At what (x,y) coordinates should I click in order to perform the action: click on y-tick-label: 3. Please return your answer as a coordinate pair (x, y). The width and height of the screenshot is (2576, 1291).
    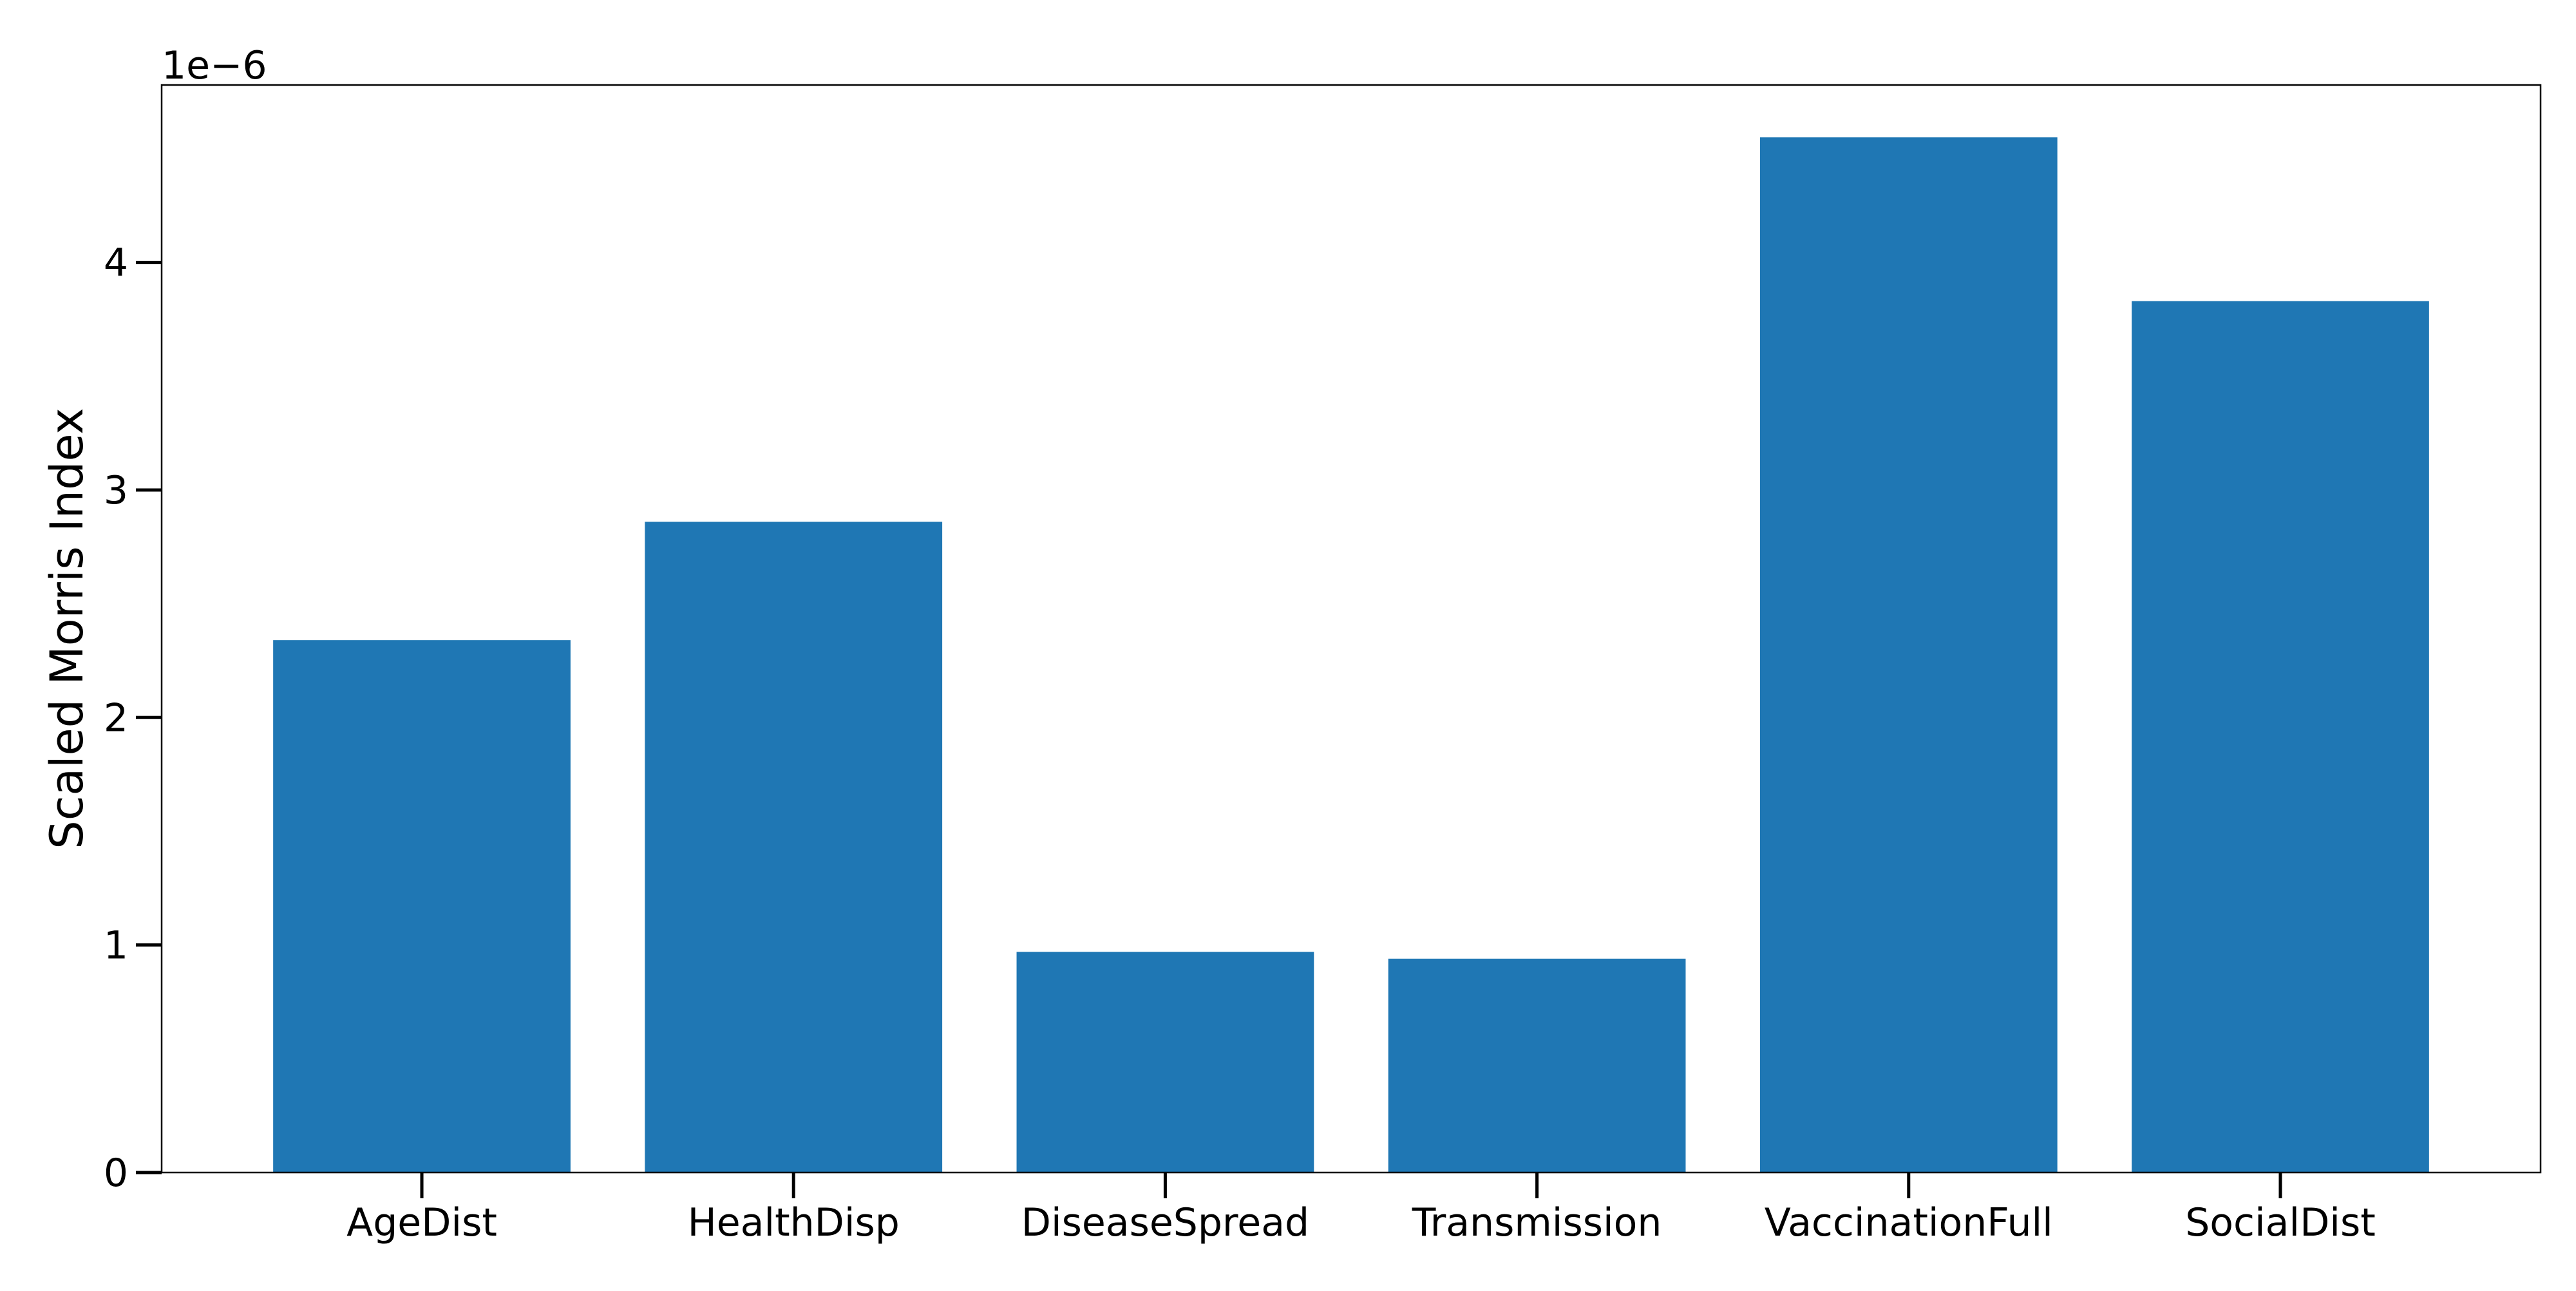
    Looking at the image, I should click on (116, 490).